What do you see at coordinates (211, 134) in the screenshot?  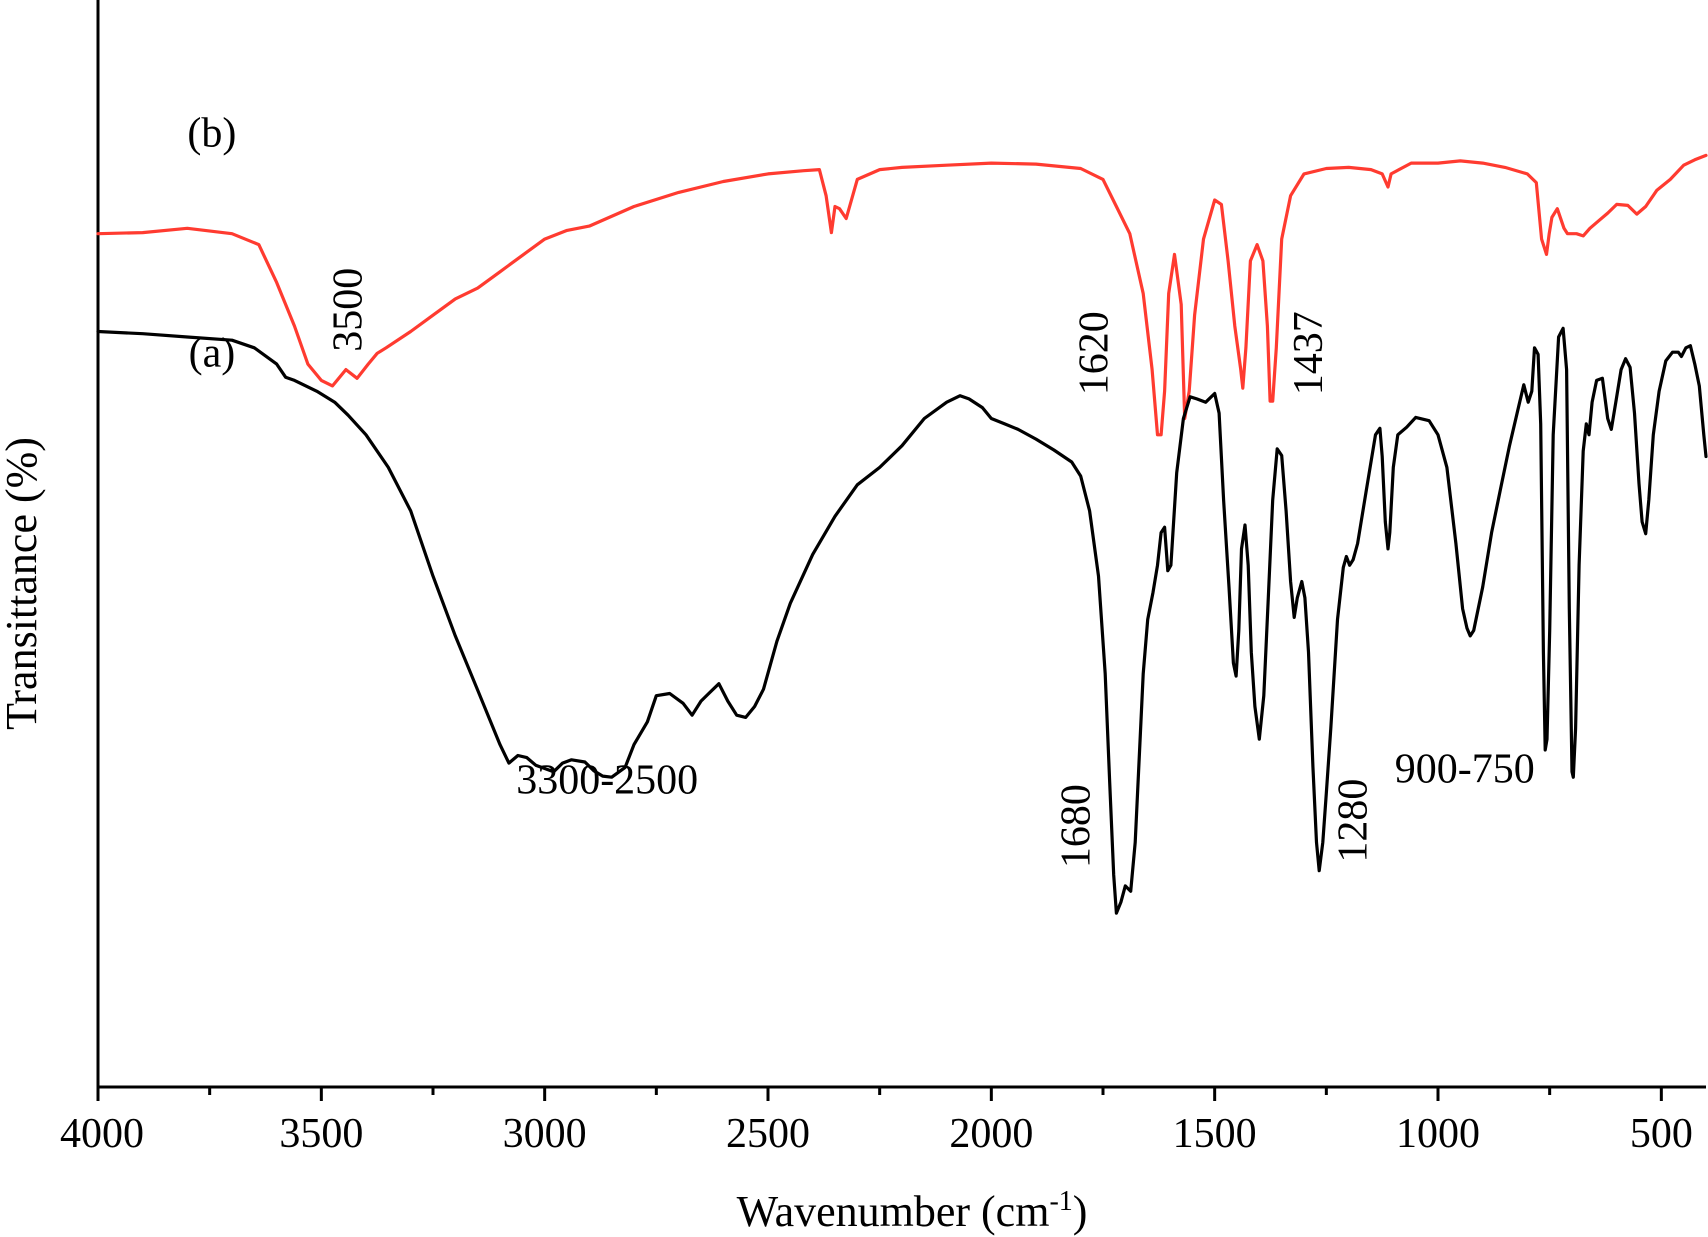 I see `series-label: (b)` at bounding box center [211, 134].